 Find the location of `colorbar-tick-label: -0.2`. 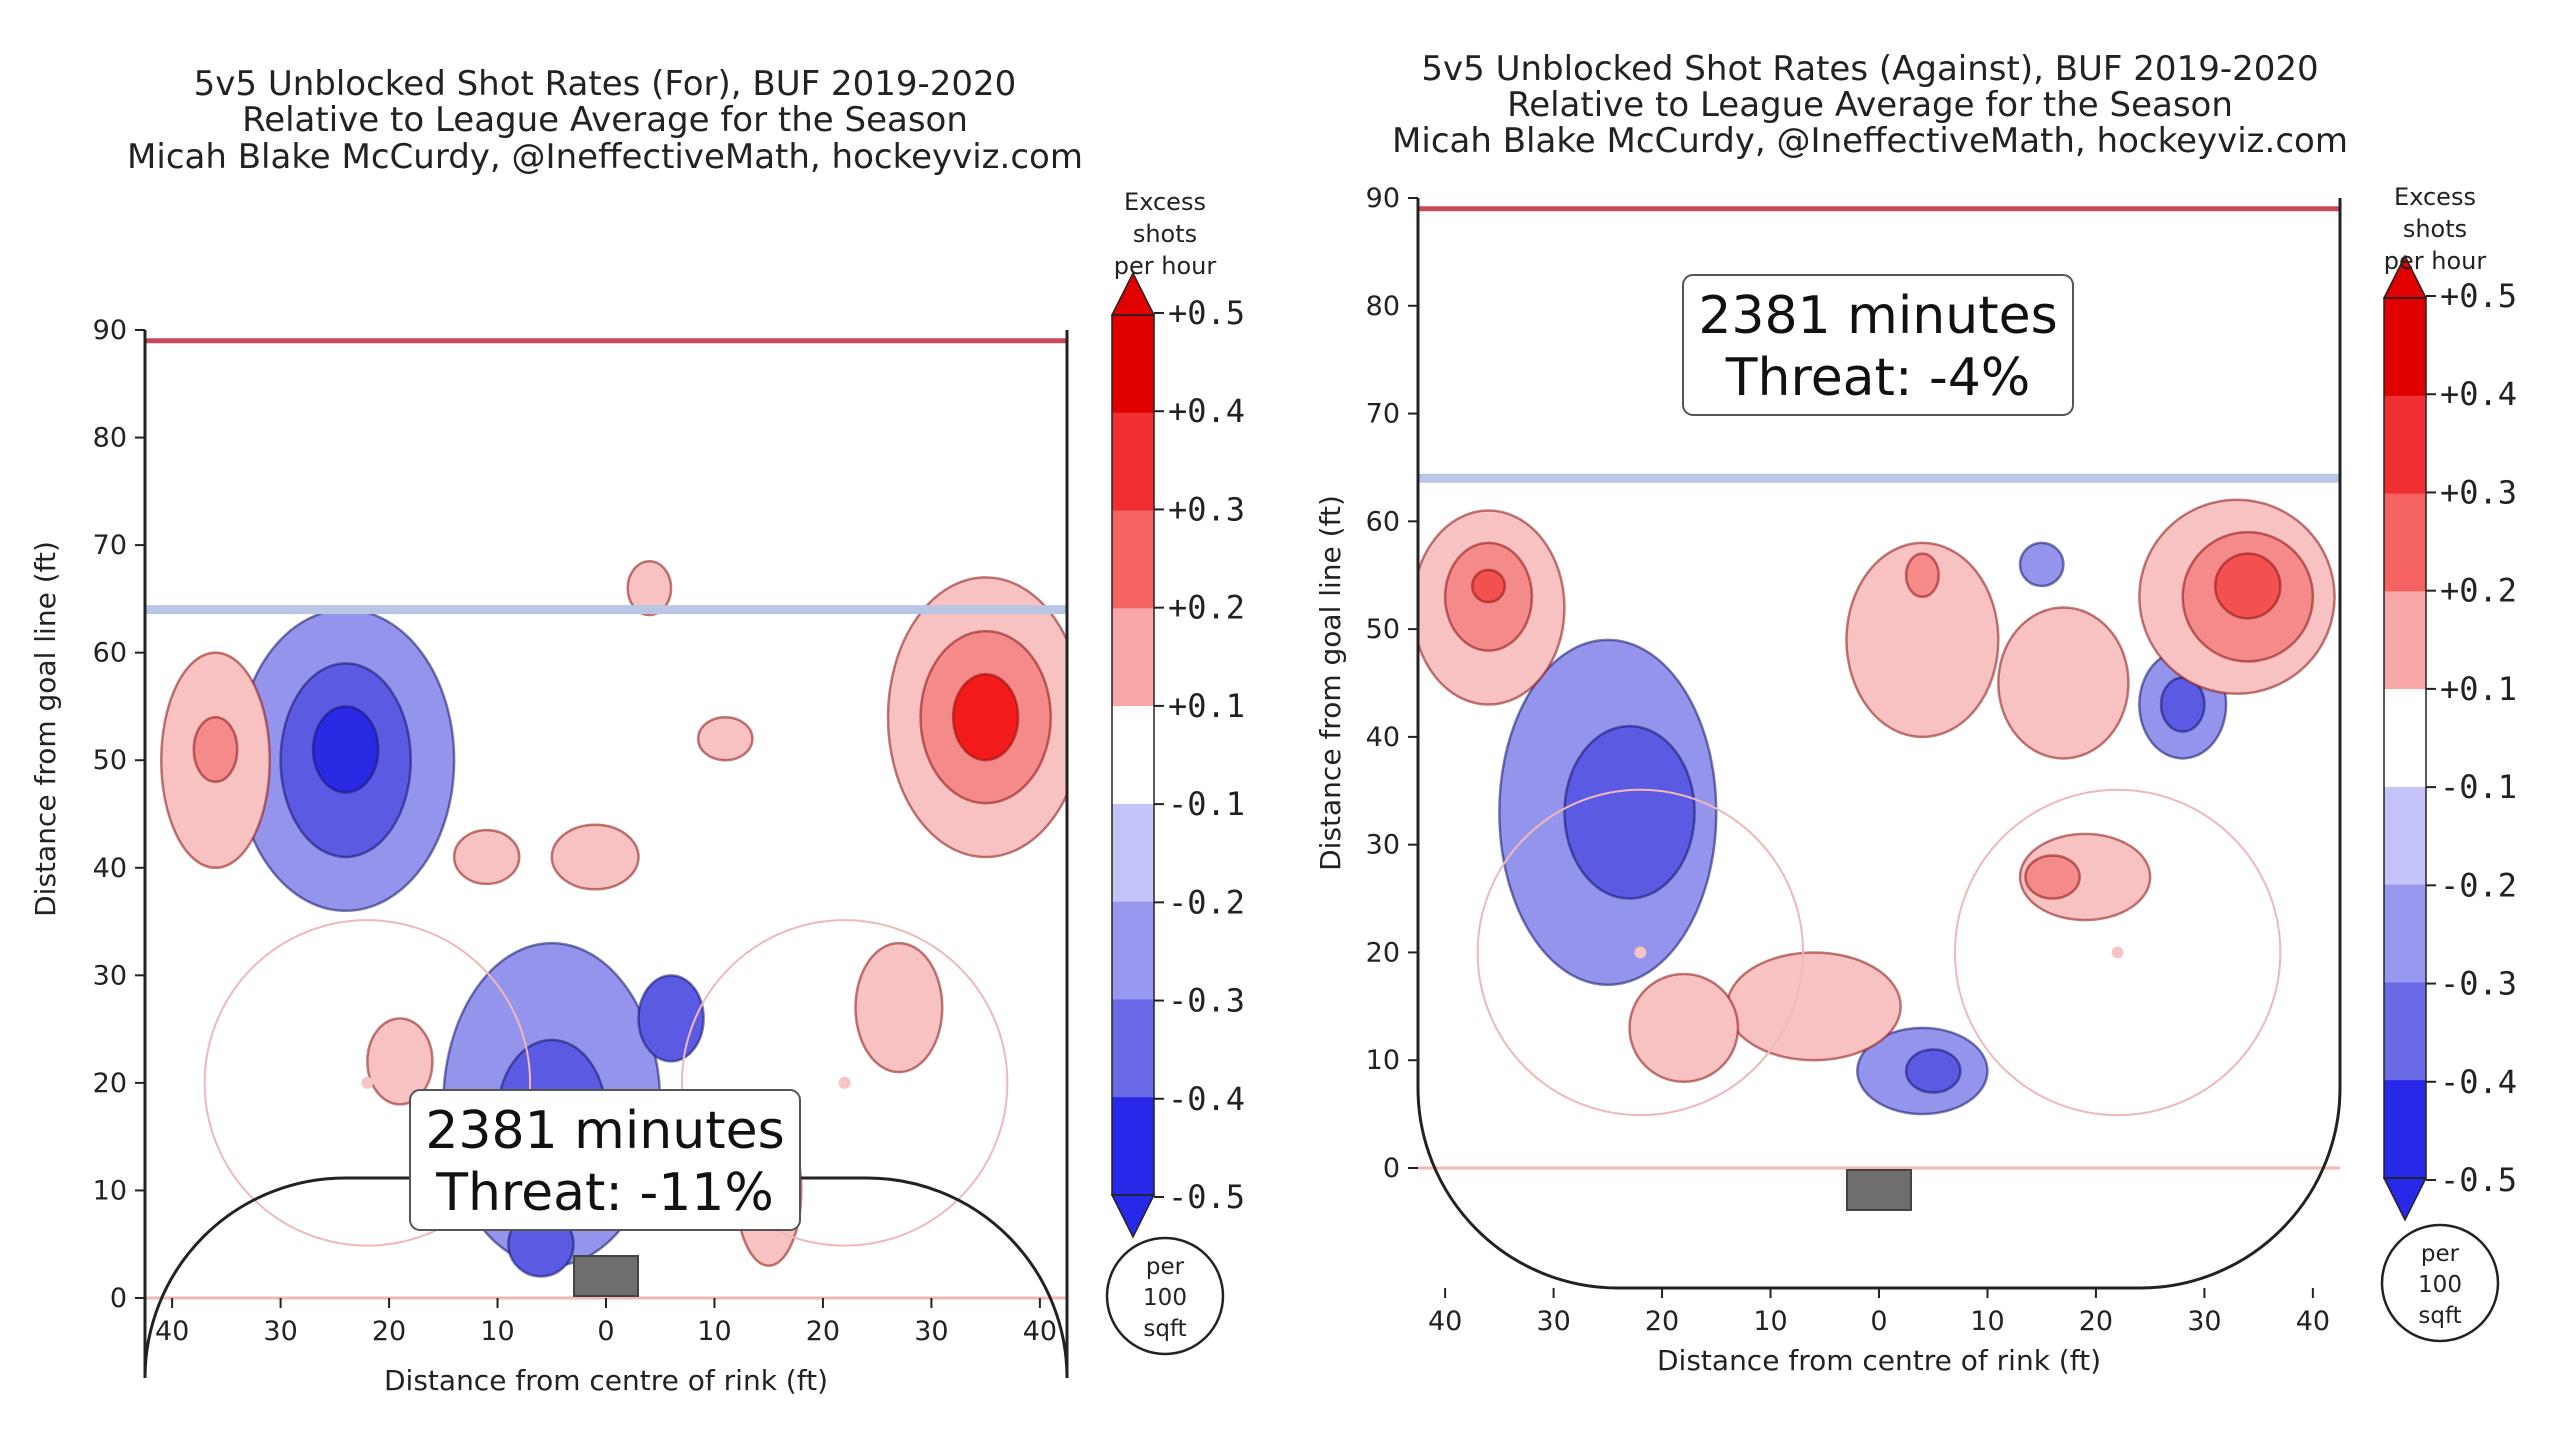

colorbar-tick-label: -0.2 is located at coordinates (1206, 902).